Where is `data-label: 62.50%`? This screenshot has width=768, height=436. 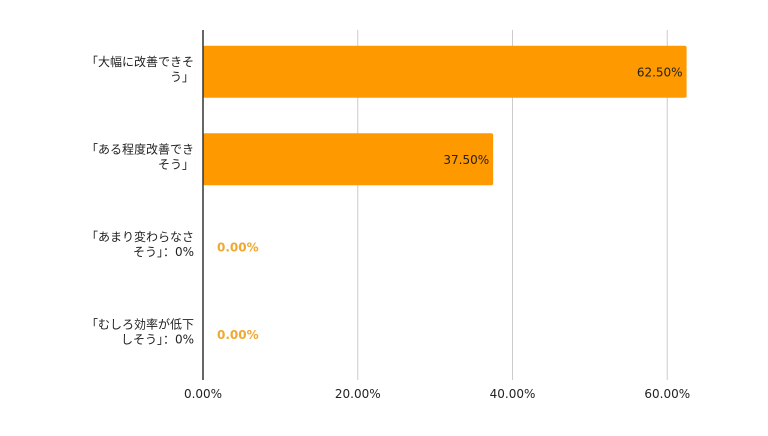
data-label: 62.50% is located at coordinates (660, 72).